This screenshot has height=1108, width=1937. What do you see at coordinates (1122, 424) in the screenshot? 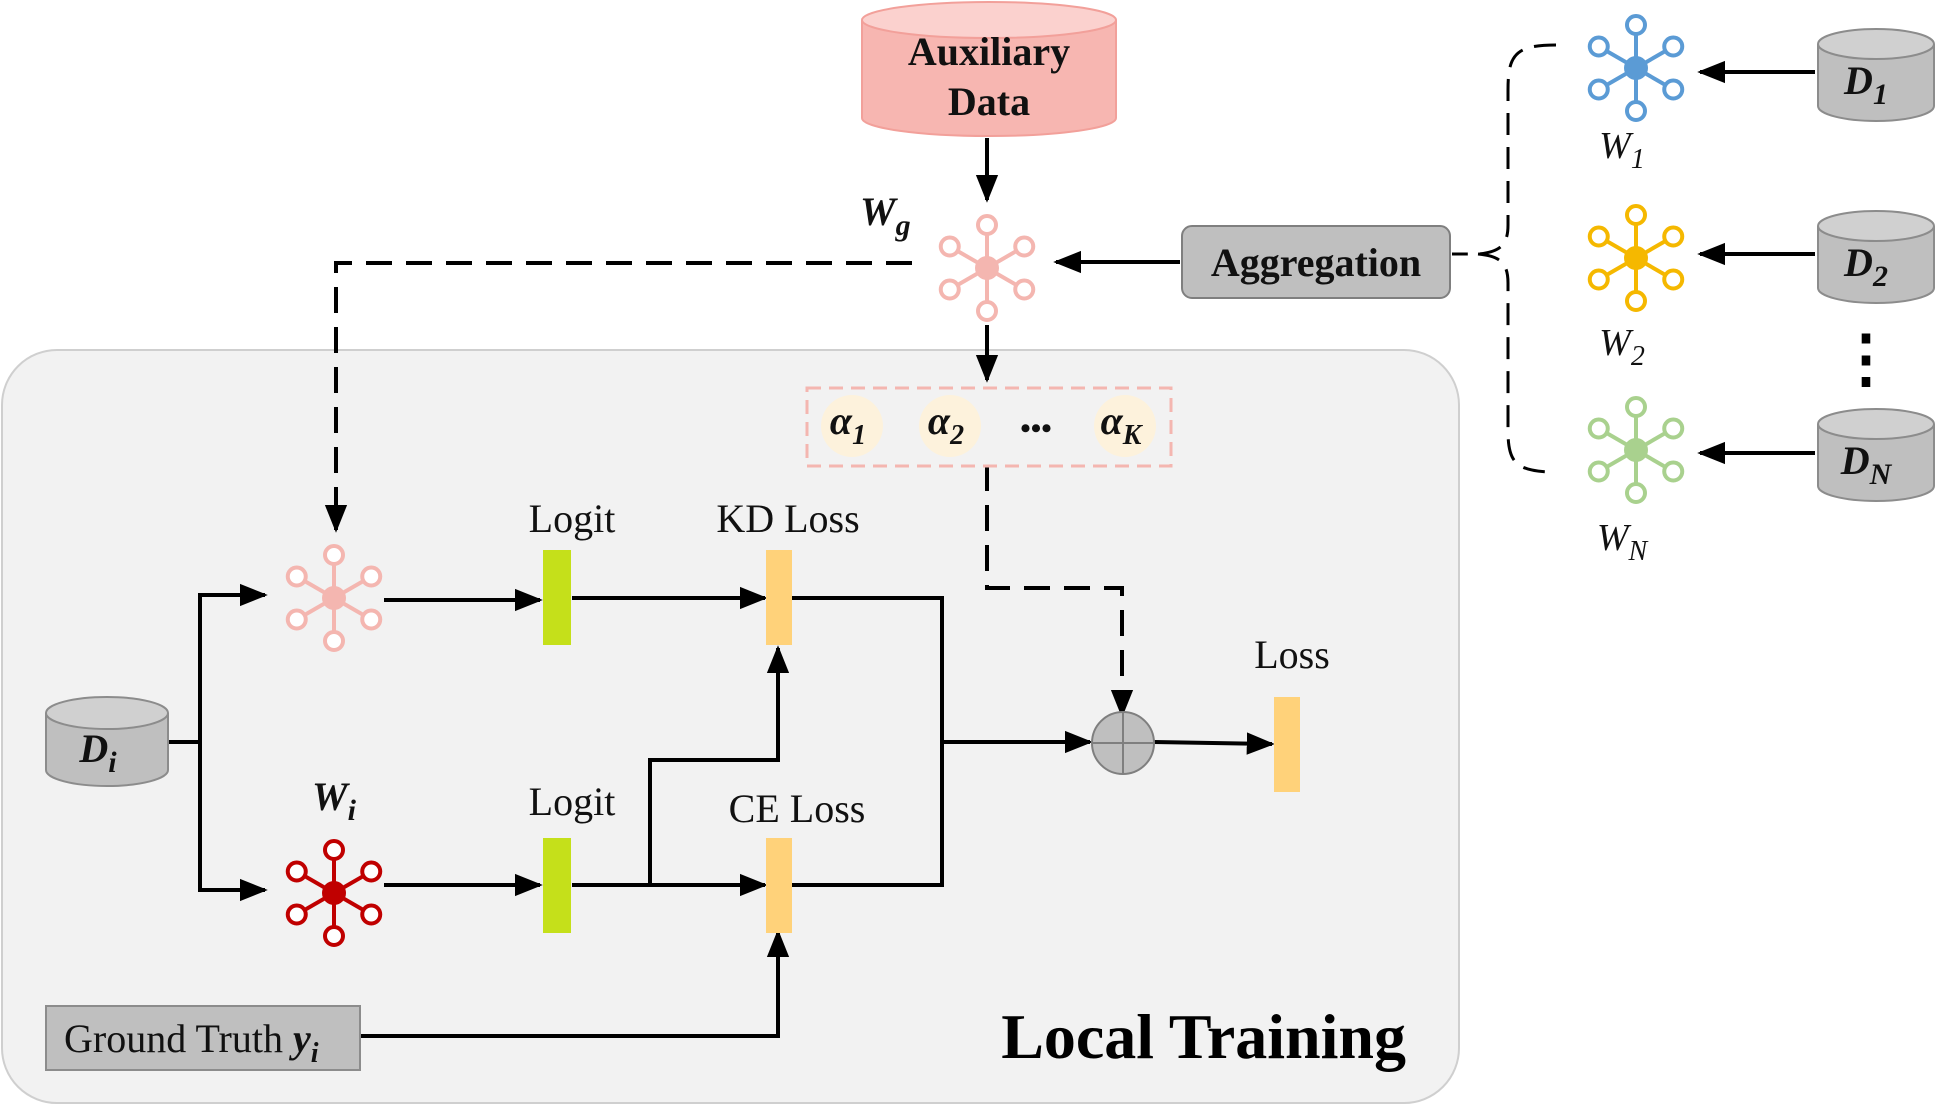
I see `svg-text: αK` at bounding box center [1122, 424].